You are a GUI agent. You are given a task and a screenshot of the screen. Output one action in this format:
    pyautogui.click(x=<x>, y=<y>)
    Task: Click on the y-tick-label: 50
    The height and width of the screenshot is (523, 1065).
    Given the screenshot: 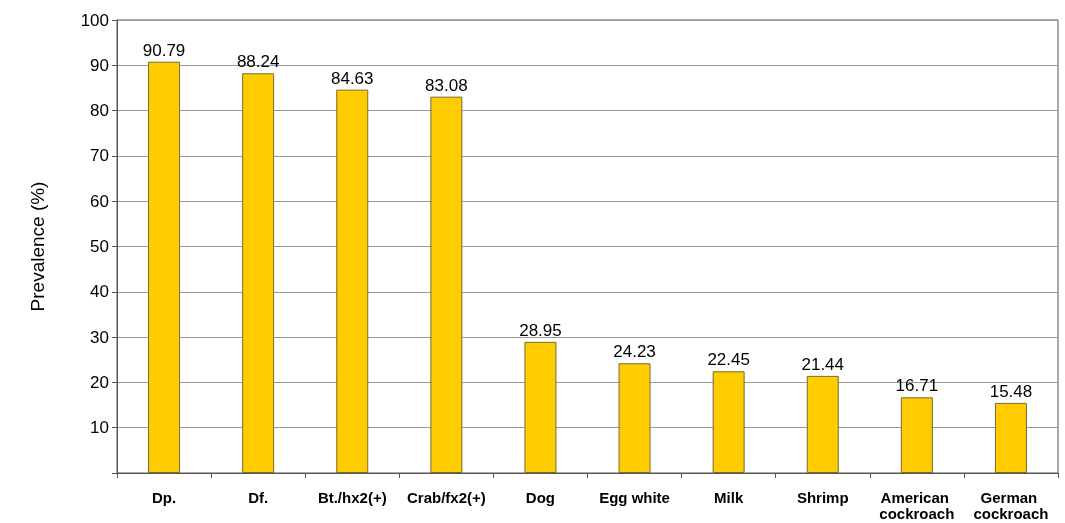 What is the action you would take?
    pyautogui.click(x=99, y=246)
    